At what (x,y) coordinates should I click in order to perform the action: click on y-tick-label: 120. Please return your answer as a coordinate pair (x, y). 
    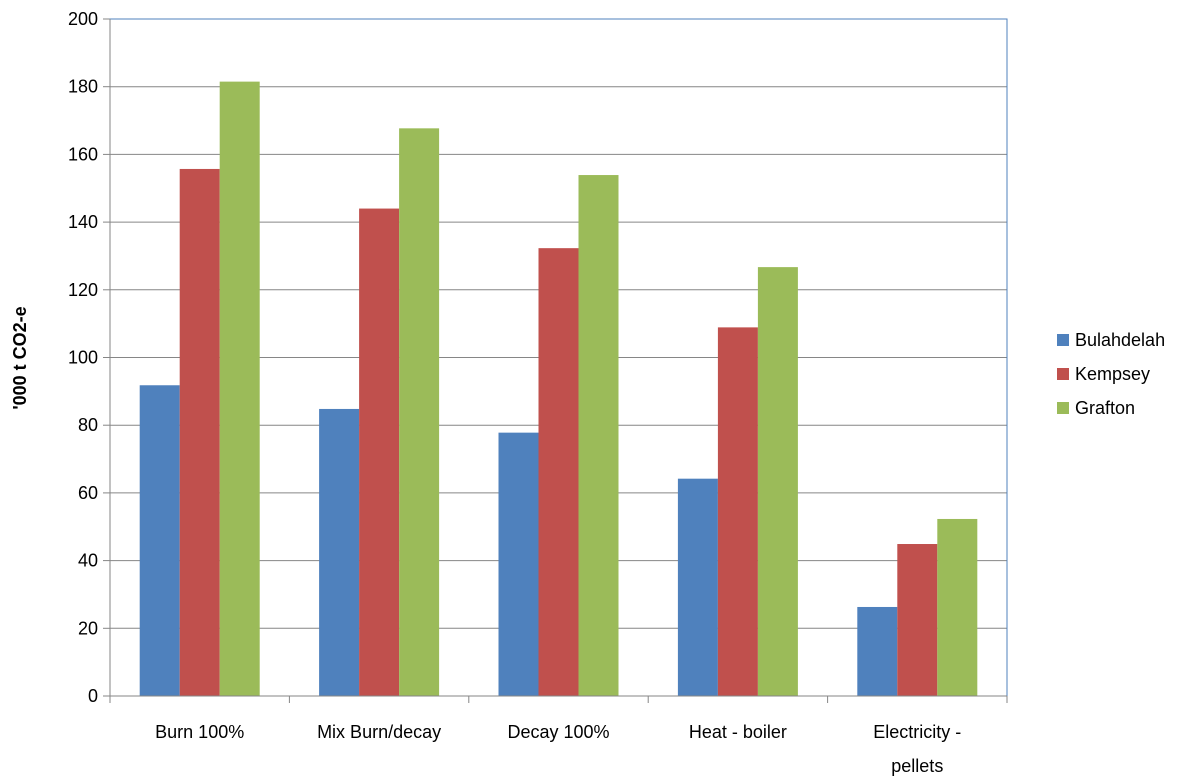
    Looking at the image, I should click on (83, 290).